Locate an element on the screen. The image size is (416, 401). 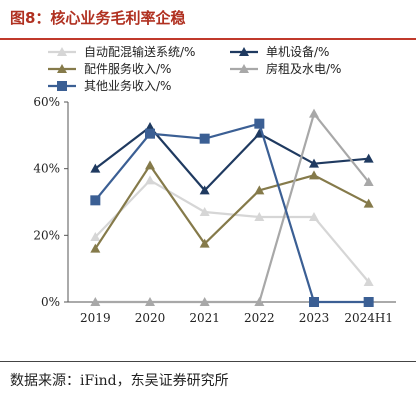
y-tick-label: 40% is located at coordinates (46, 169).